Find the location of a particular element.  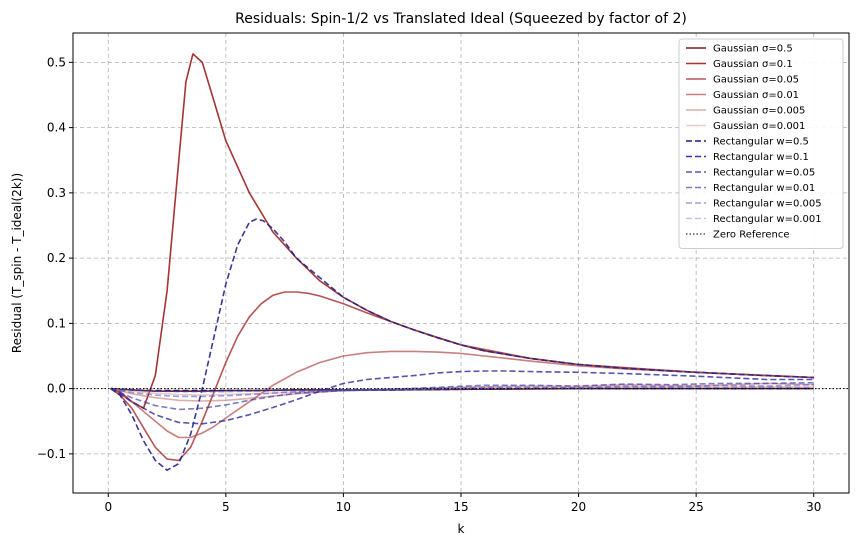

legend-label: Zero Reference is located at coordinates (751, 235).